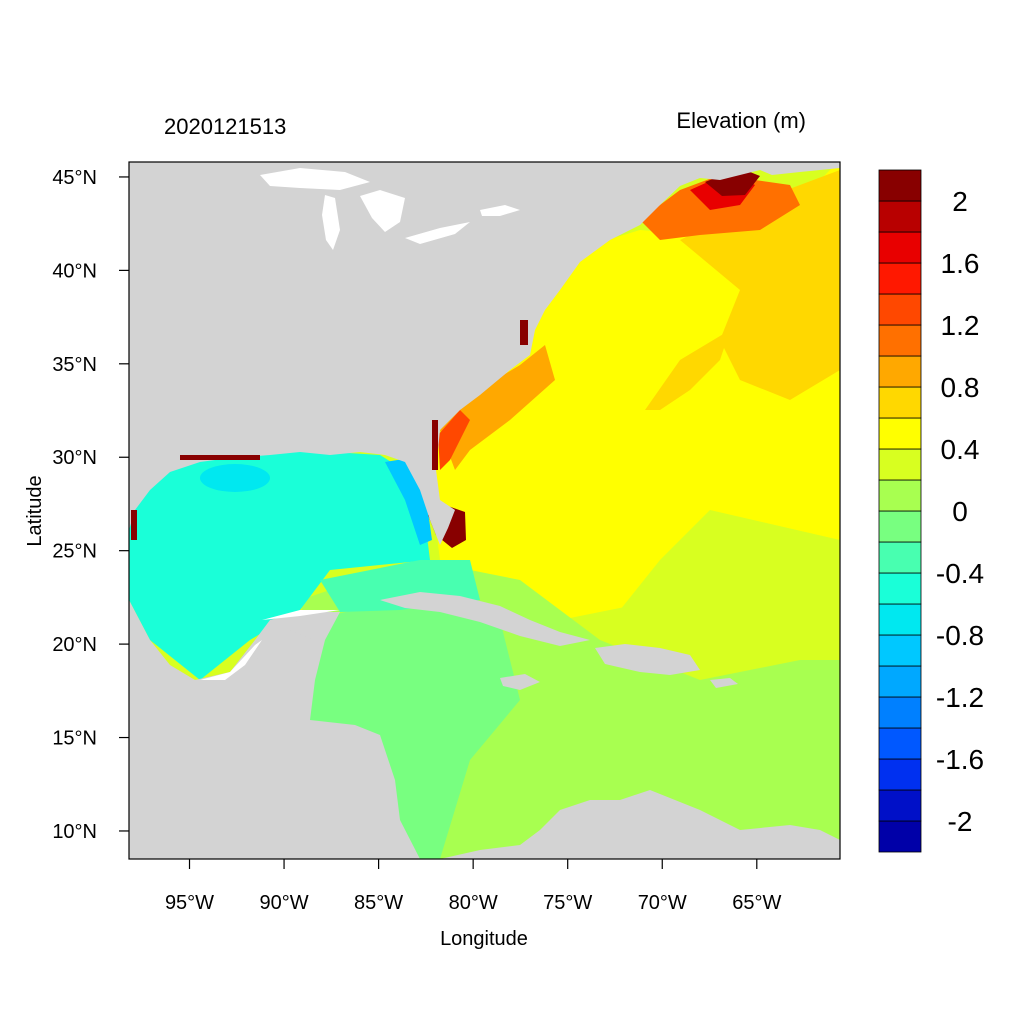 The image size is (1024, 1024). Describe the element at coordinates (35, 510) in the screenshot. I see `y-axis-label: Latitude` at that location.